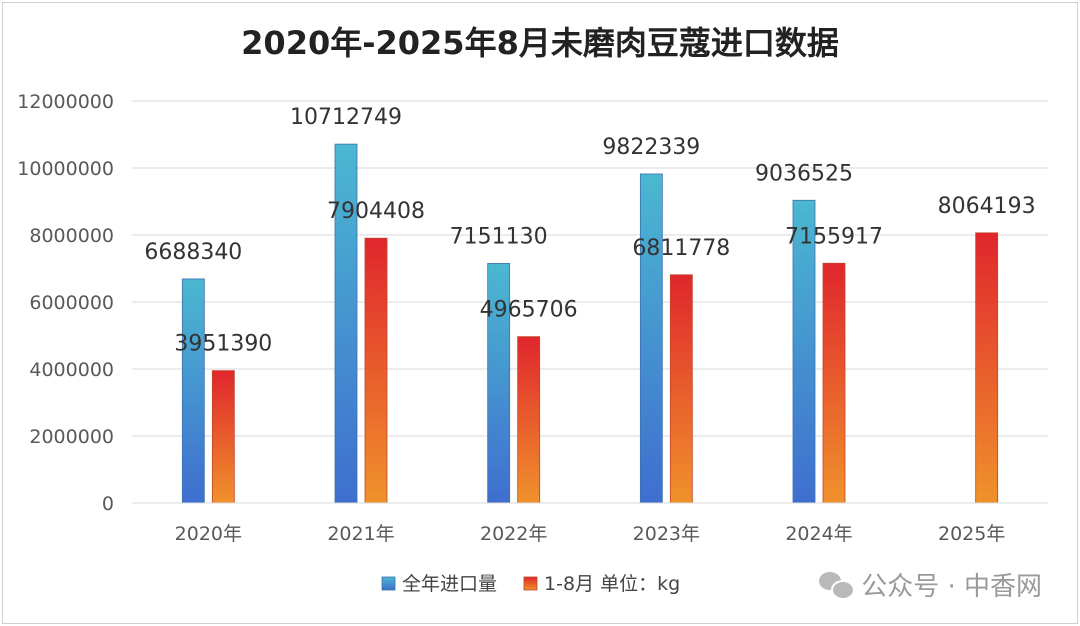 The image size is (1080, 626). Describe the element at coordinates (65, 102) in the screenshot. I see `y-tick-label: 12000000` at that location.